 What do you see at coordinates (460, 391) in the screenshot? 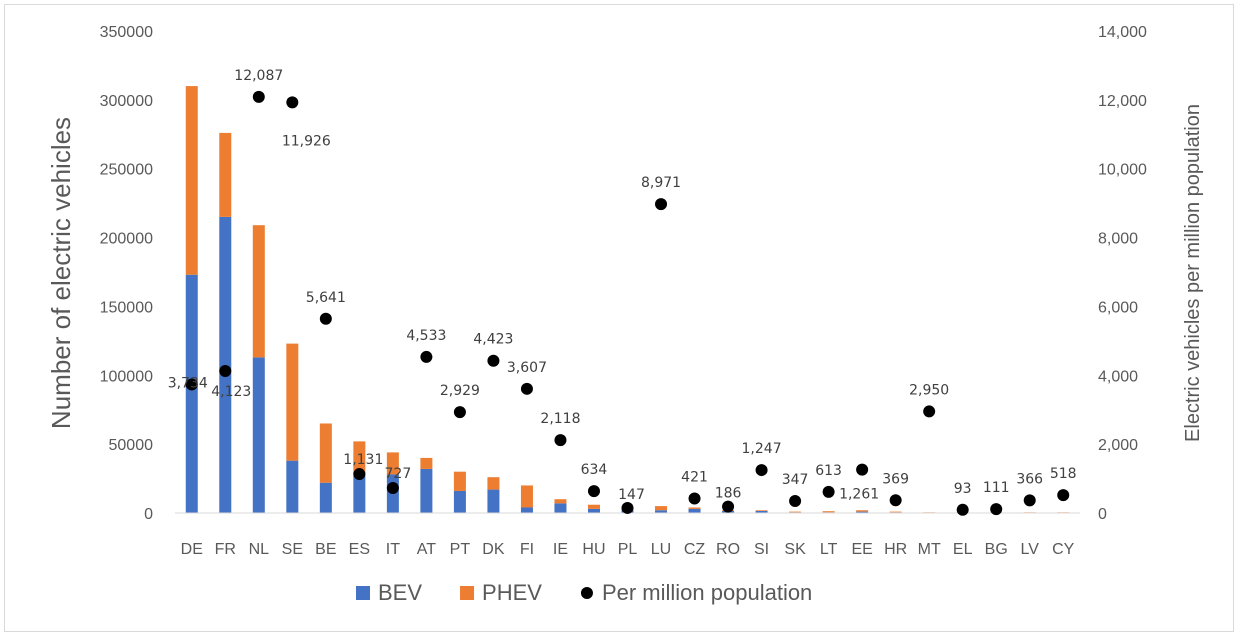
I see `data-label-pt: 2,929` at bounding box center [460, 391].